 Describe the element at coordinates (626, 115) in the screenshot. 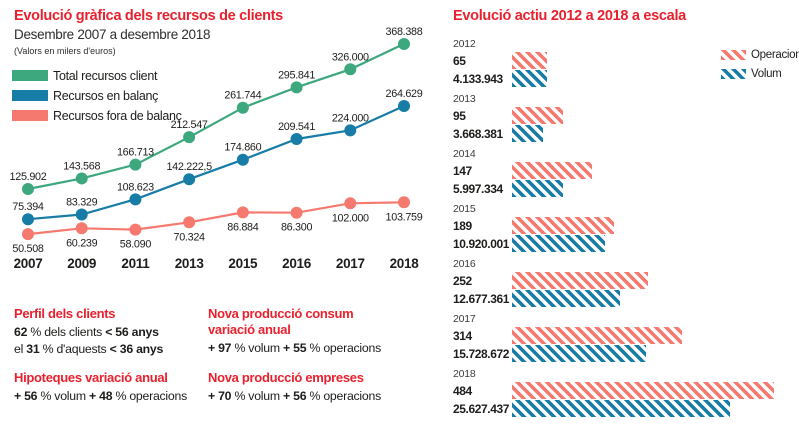

I see `operations-row: 95` at that location.